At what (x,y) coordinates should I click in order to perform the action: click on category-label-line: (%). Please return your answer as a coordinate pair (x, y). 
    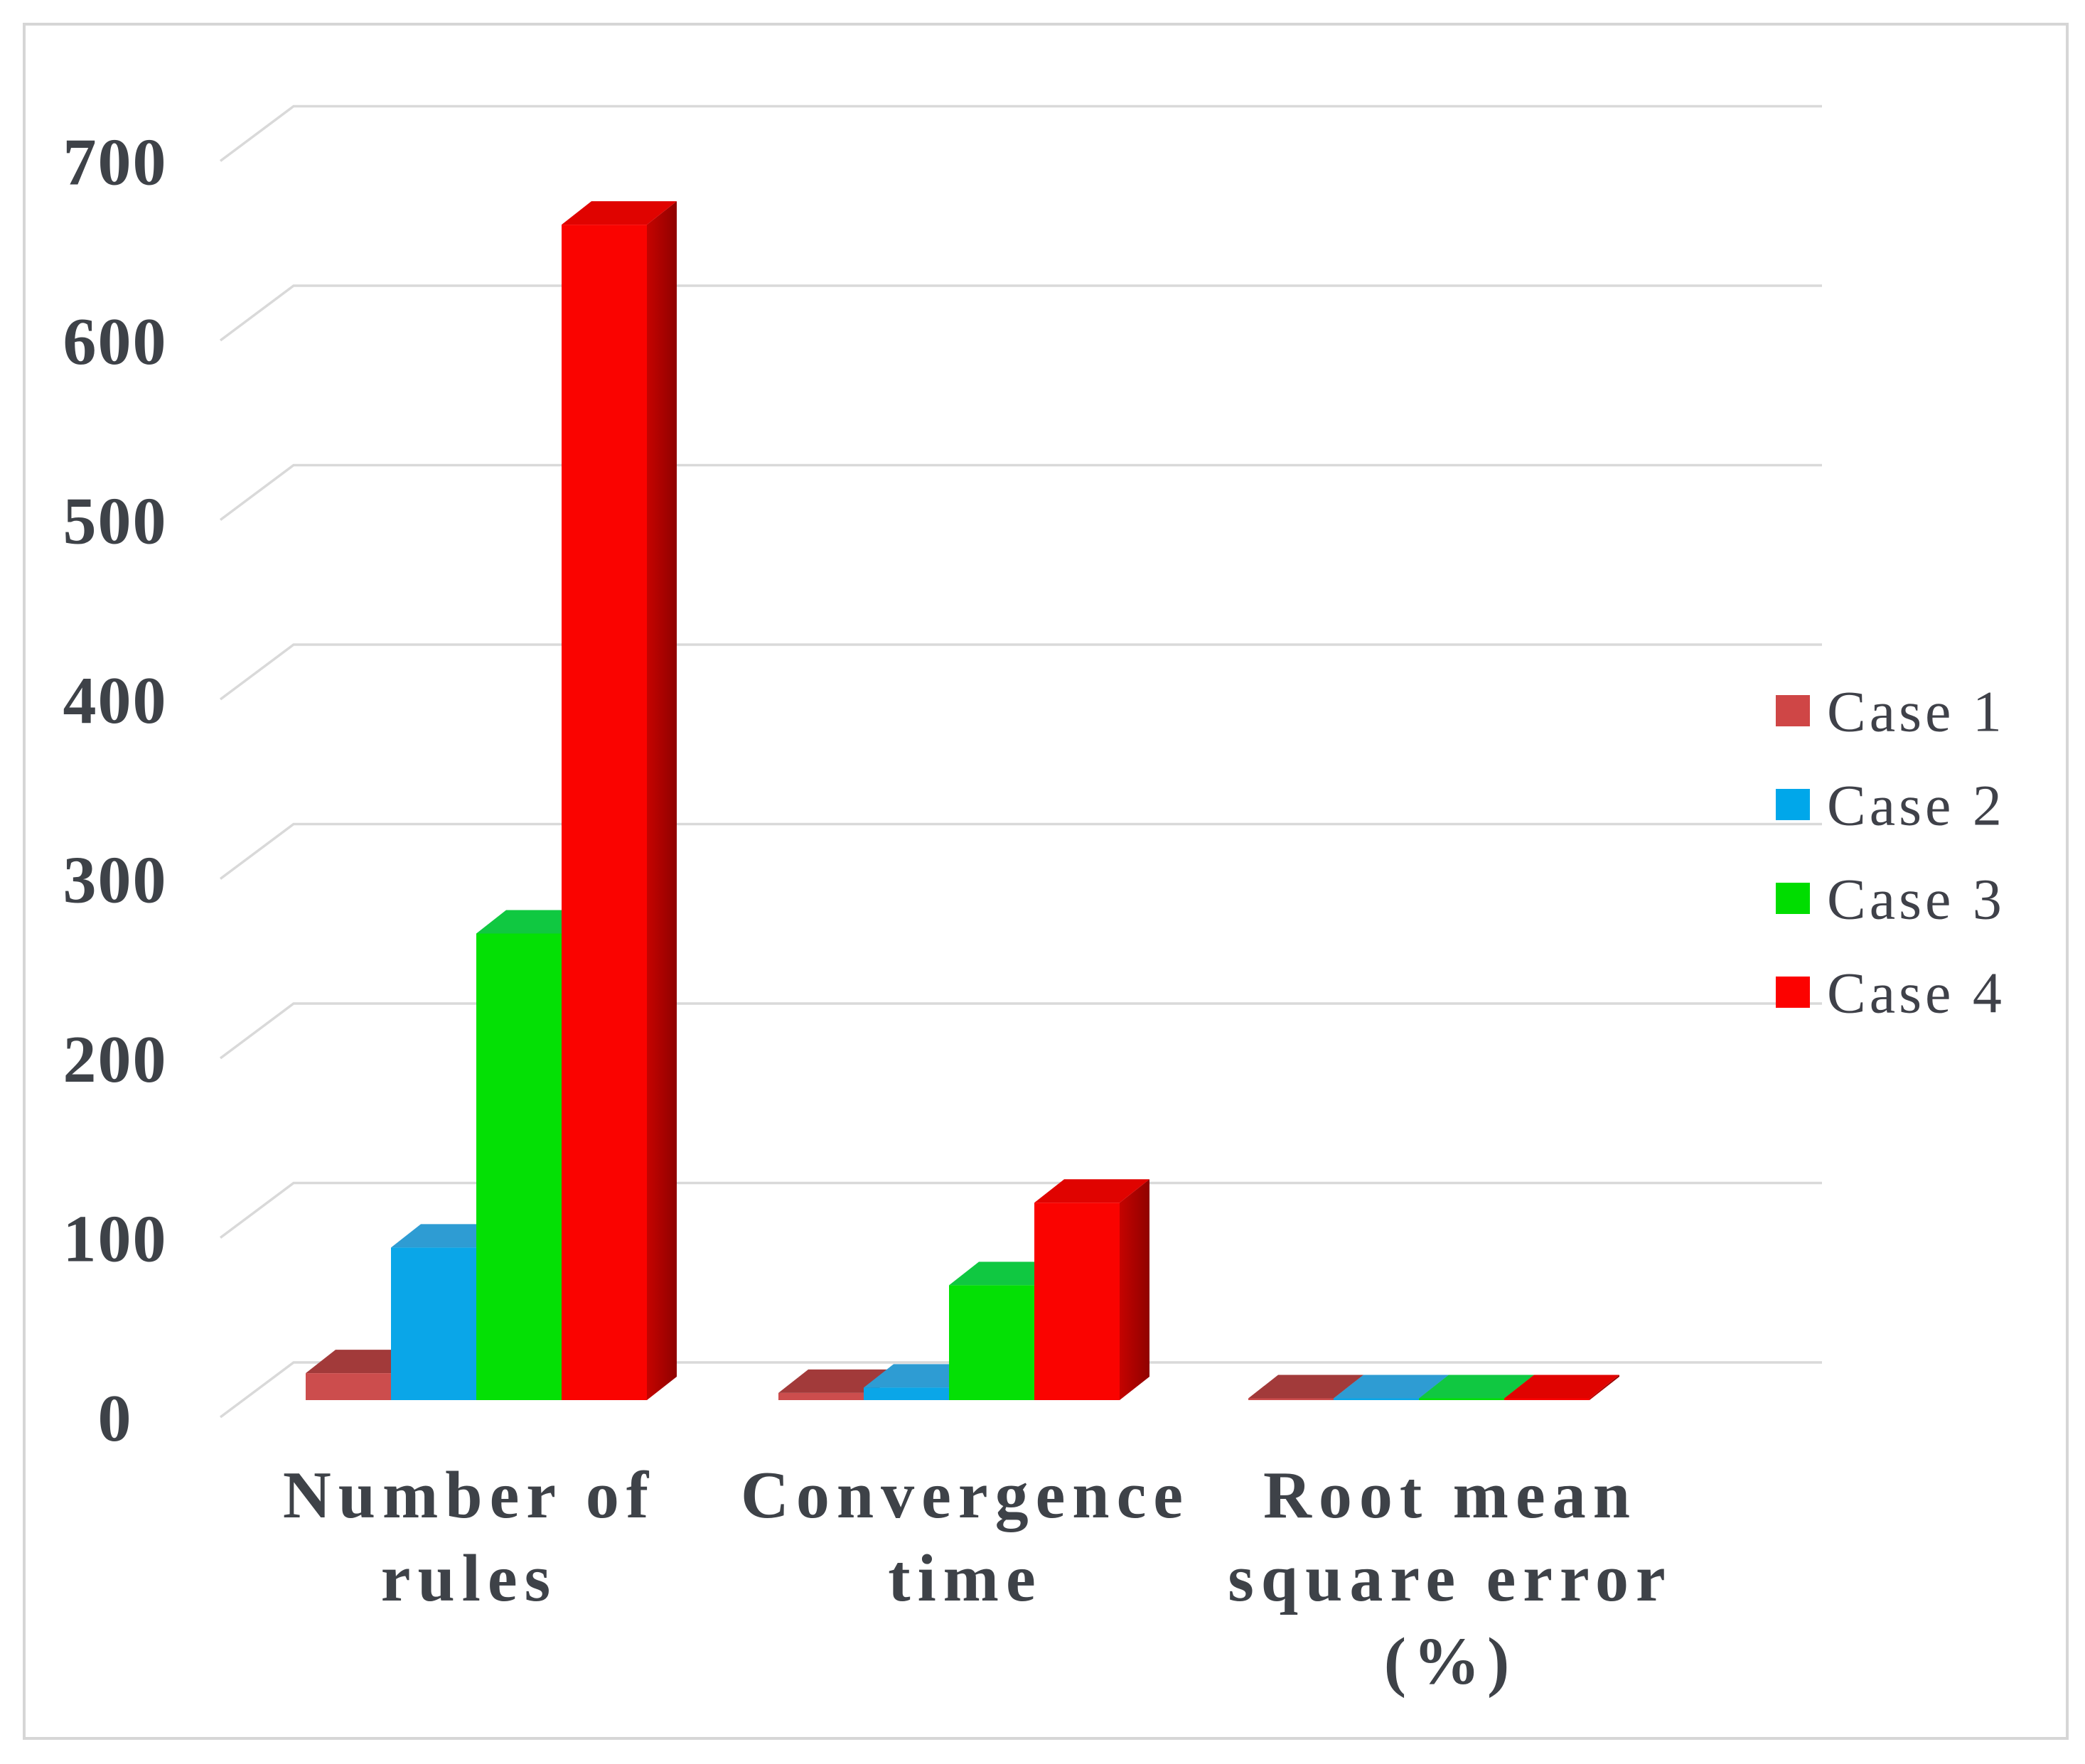
    Looking at the image, I should click on (1450, 1662).